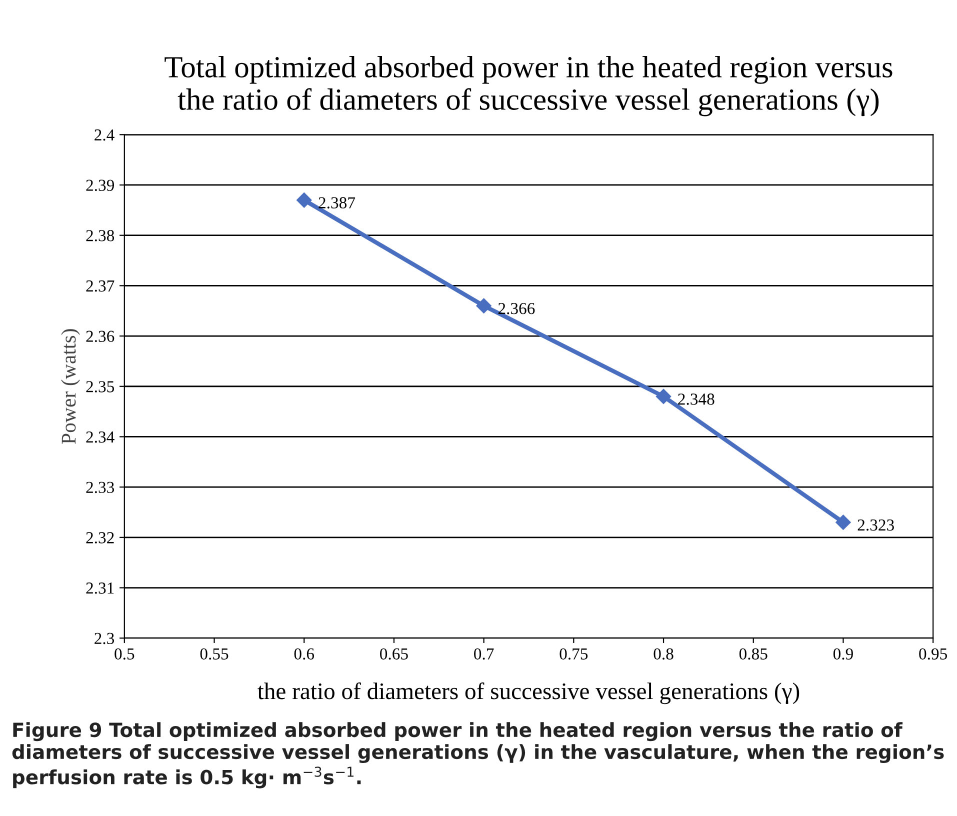  What do you see at coordinates (100, 236) in the screenshot?
I see `y-tick-label: 2.38` at bounding box center [100, 236].